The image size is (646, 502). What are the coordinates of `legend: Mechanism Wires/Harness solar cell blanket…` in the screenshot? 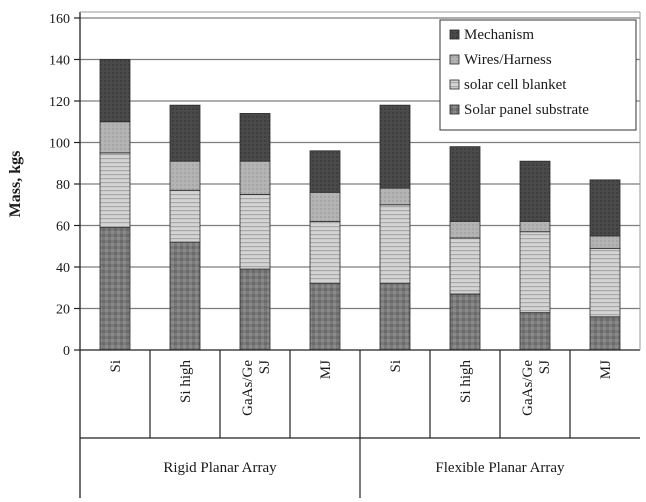 It's located at (538, 75).